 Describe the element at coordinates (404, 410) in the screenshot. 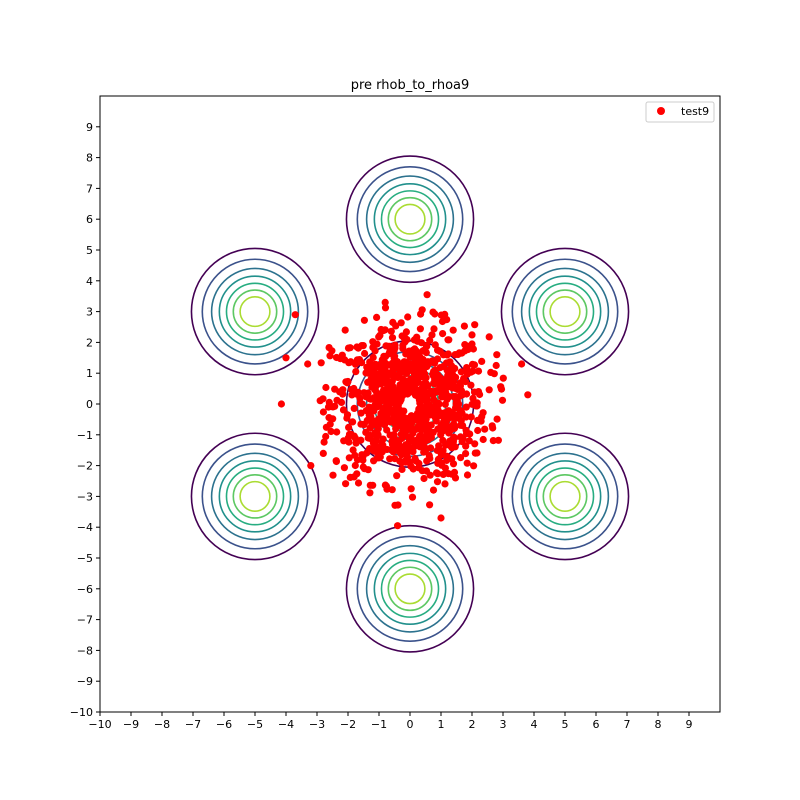

I see `scatter-points` at that location.